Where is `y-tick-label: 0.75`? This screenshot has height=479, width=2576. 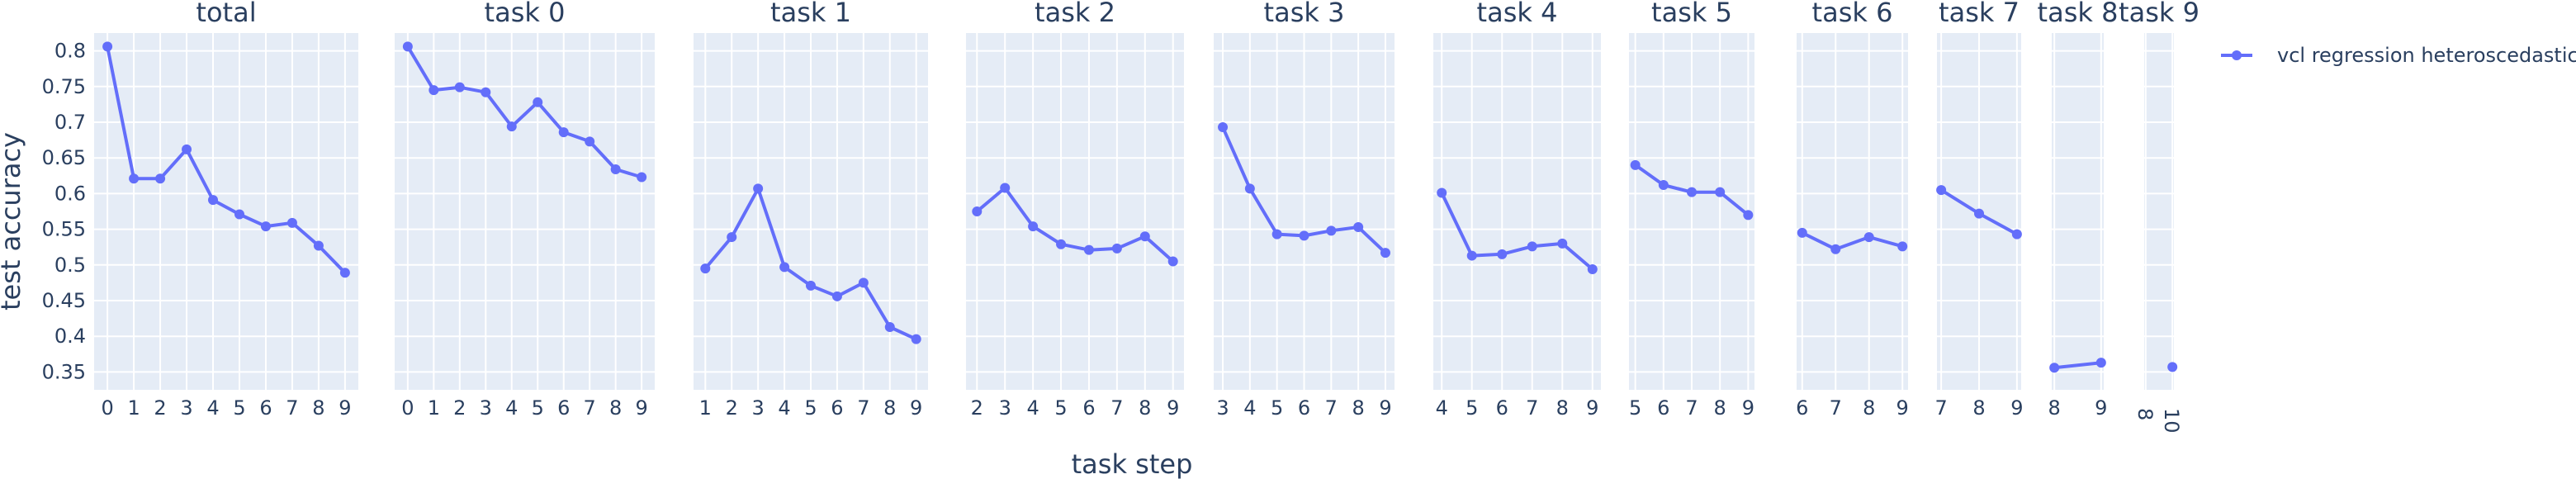 y-tick-label: 0.75 is located at coordinates (64, 87).